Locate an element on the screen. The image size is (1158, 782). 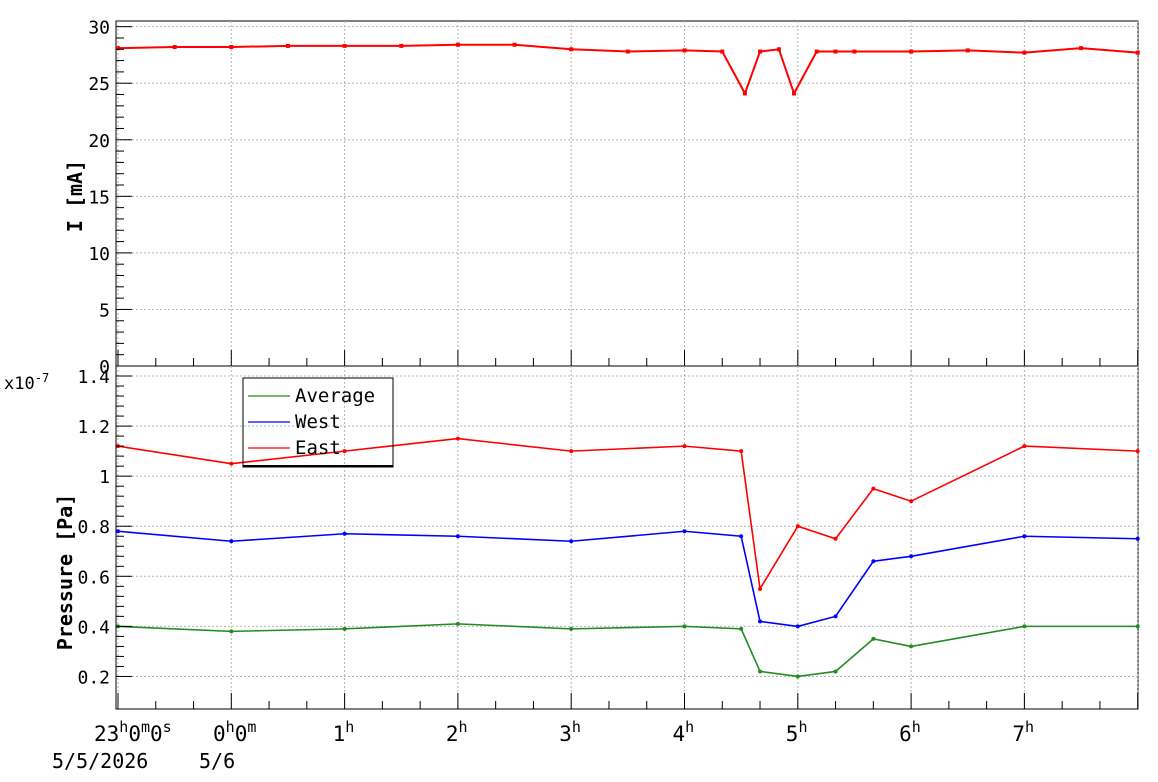
current-y-tick-label: 0 is located at coordinates (104, 367).